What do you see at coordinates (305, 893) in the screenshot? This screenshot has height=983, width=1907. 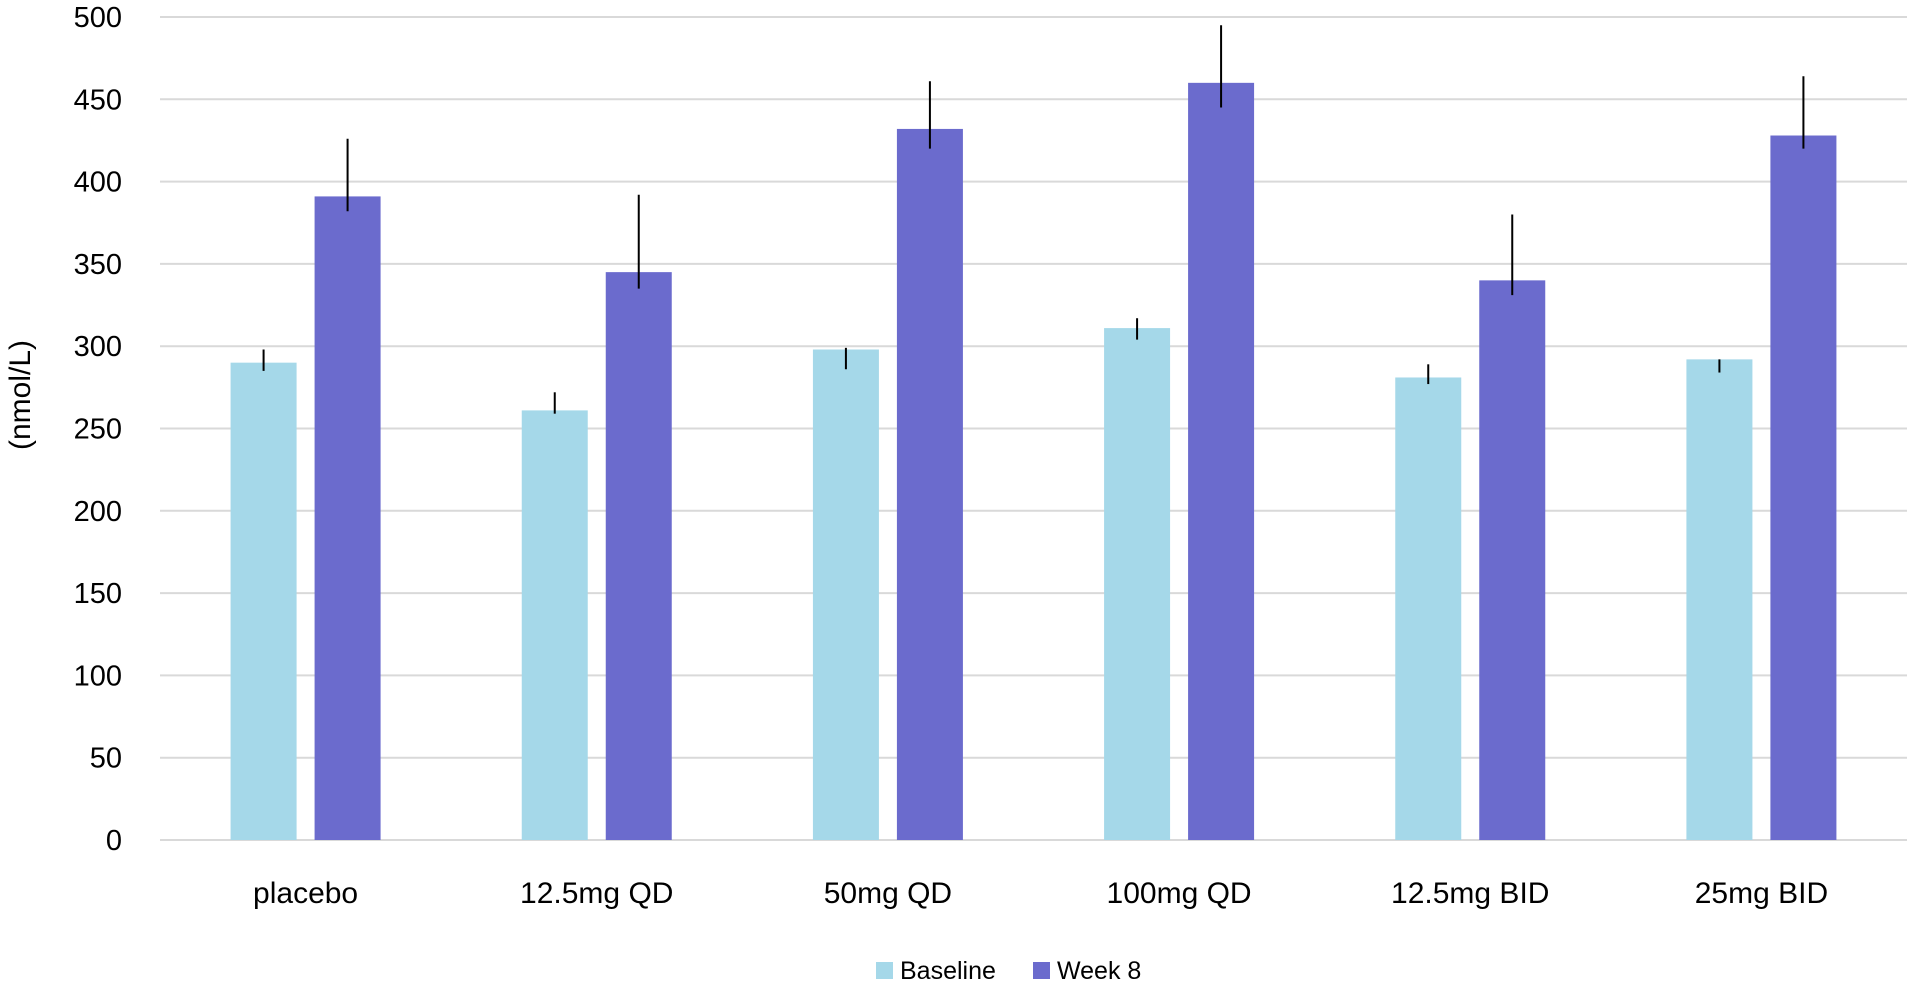 I see `x-tick-label: placebo` at bounding box center [305, 893].